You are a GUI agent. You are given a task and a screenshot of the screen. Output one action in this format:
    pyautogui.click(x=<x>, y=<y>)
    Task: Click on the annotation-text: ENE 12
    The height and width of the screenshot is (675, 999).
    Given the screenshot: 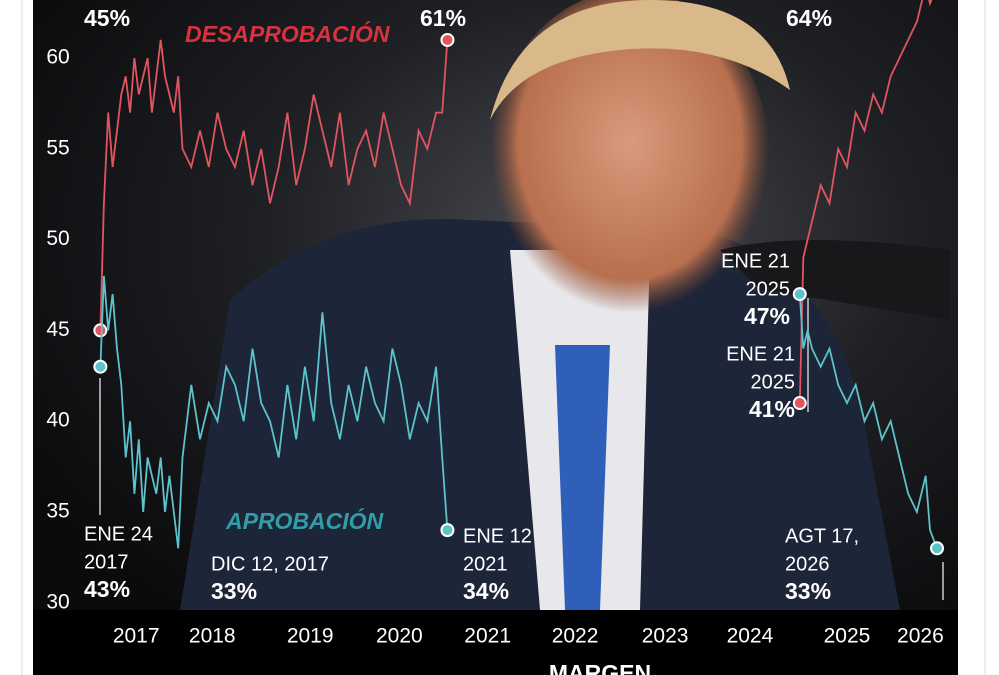 What is the action you would take?
    pyautogui.click(x=497, y=536)
    